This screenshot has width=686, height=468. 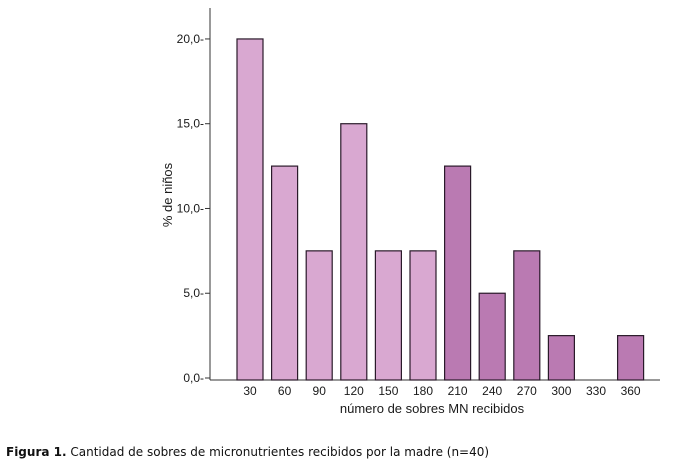 What do you see at coordinates (167, 194) in the screenshot?
I see `y-axis-label: % de niños` at bounding box center [167, 194].